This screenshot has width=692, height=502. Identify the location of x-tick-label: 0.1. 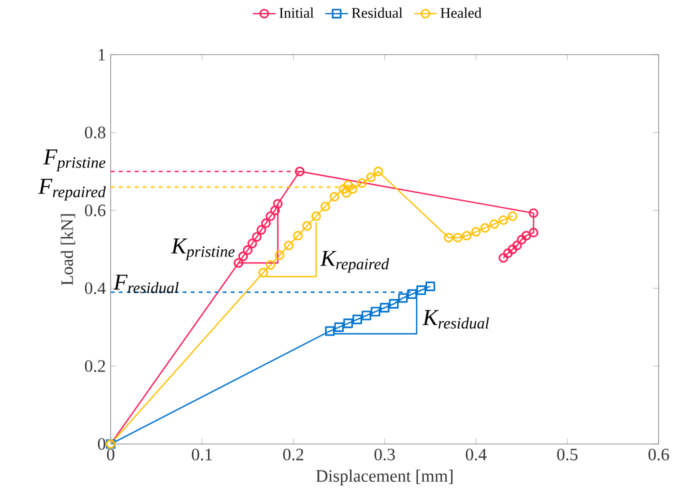
(202, 454).